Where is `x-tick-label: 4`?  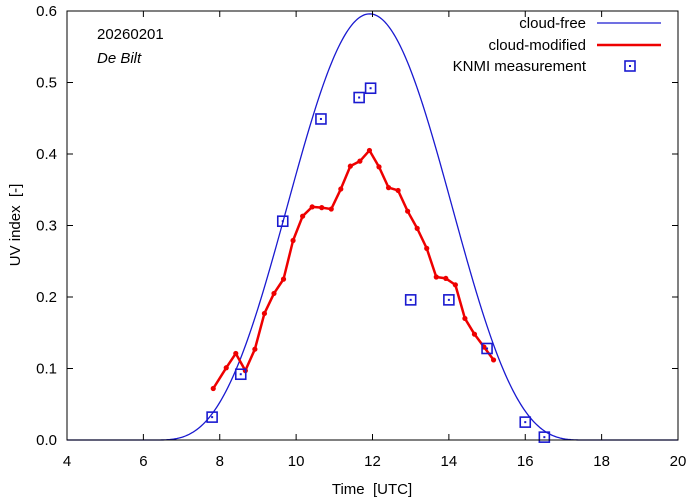 x-tick-label: 4 is located at coordinates (67, 461).